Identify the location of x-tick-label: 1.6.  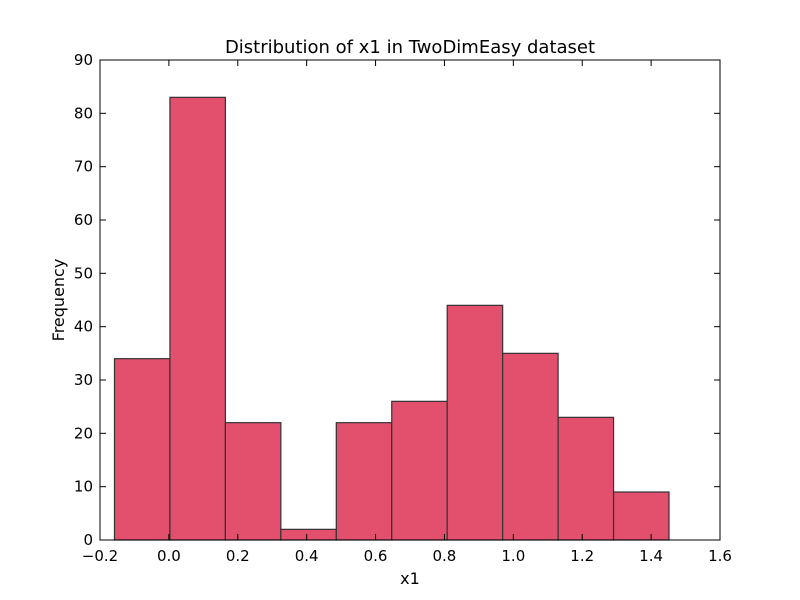
(720, 556).